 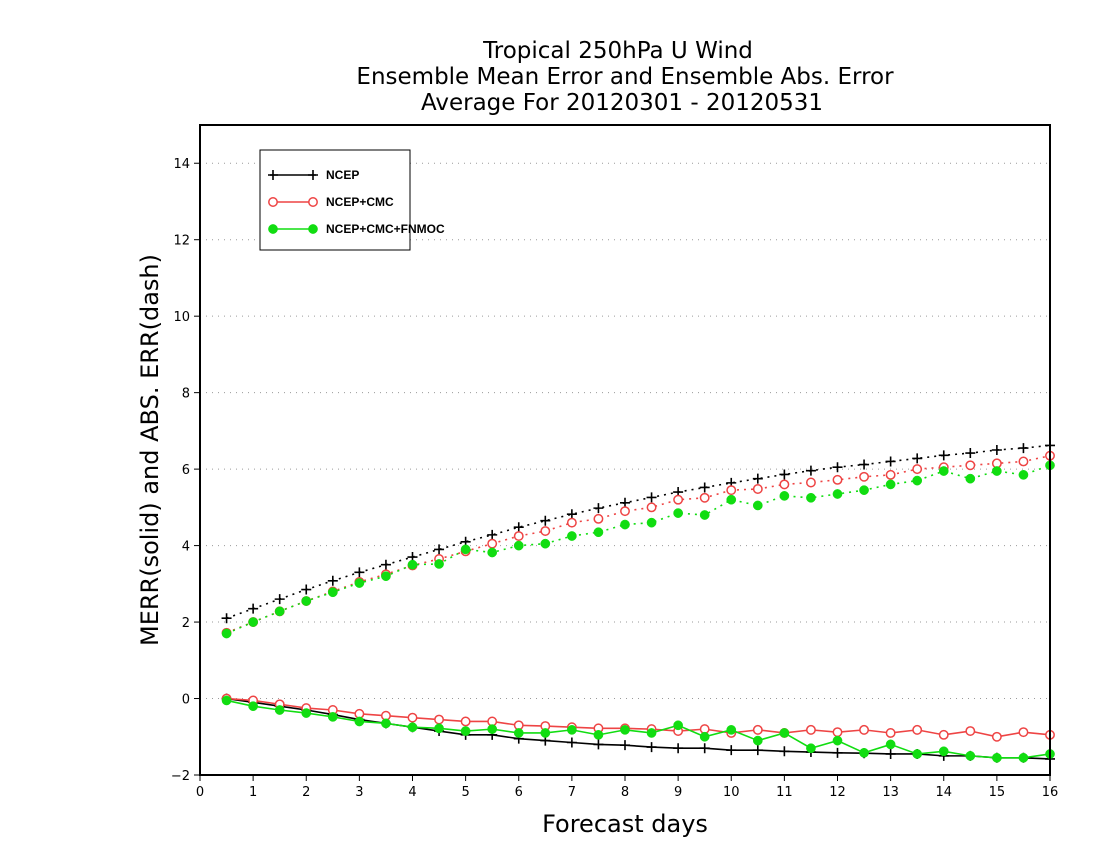 I want to click on x-tick-label: 13, so click(x=890, y=792).